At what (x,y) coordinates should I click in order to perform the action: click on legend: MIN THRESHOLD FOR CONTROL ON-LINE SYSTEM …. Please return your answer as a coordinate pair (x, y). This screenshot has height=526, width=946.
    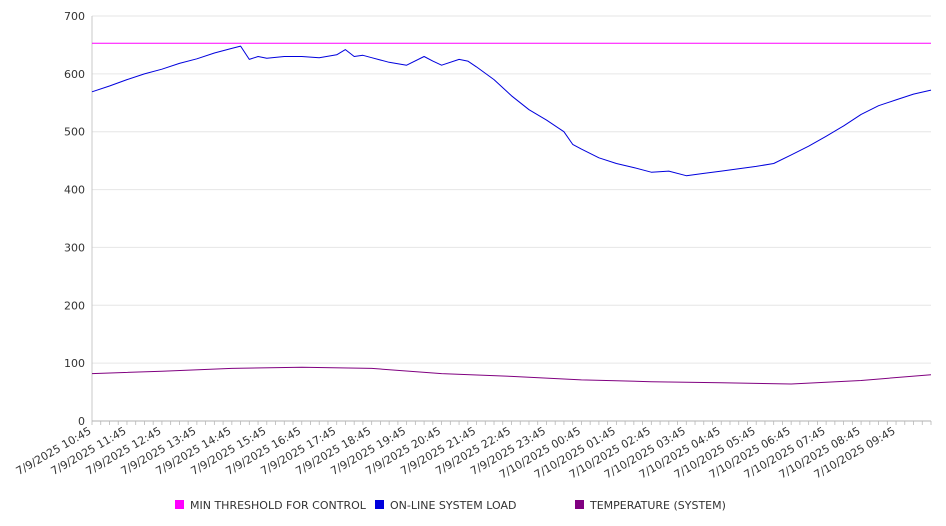
    Looking at the image, I should click on (450, 505).